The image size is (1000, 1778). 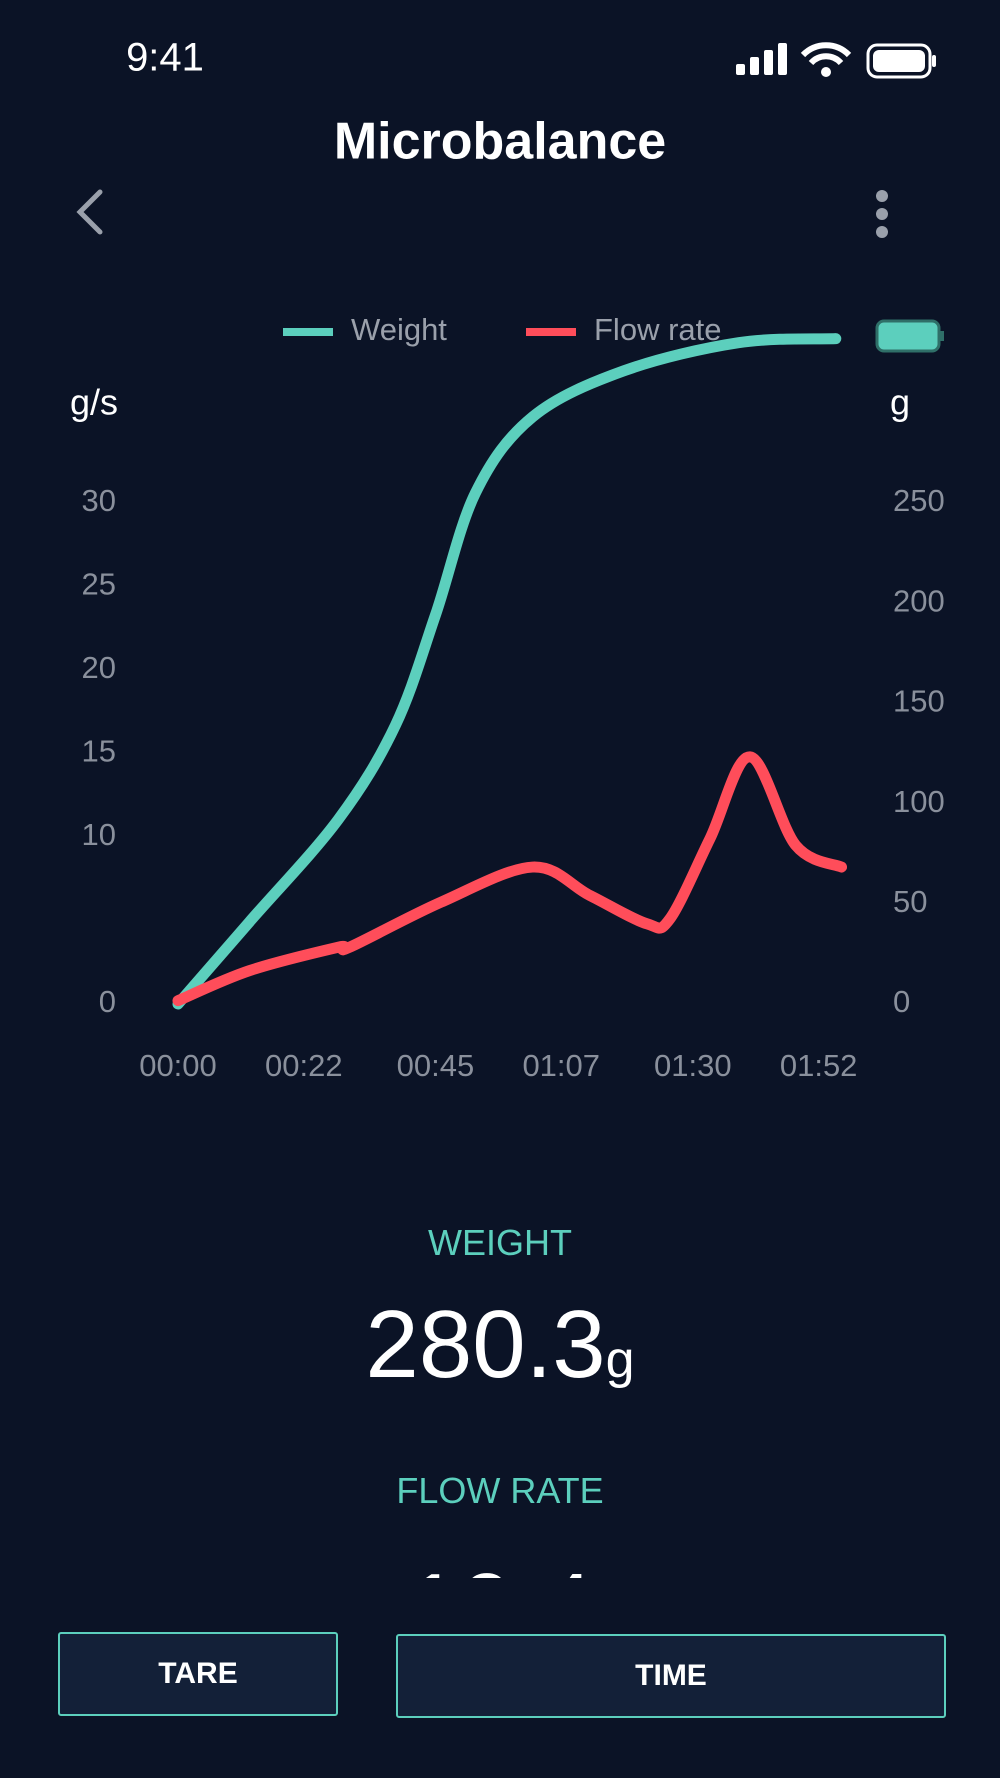 I want to click on flow-clip: 10.4, so click(x=500, y=1569).